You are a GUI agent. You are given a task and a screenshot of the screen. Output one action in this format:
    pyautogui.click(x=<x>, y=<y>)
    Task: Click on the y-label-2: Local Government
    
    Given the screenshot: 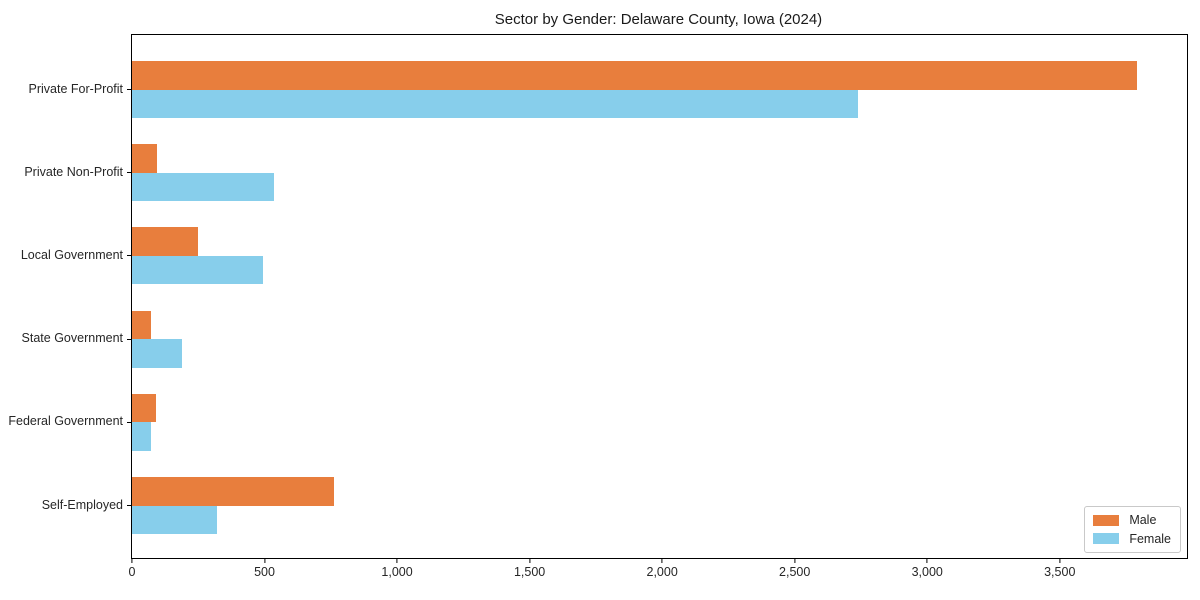 What is the action you would take?
    pyautogui.click(x=71, y=254)
    